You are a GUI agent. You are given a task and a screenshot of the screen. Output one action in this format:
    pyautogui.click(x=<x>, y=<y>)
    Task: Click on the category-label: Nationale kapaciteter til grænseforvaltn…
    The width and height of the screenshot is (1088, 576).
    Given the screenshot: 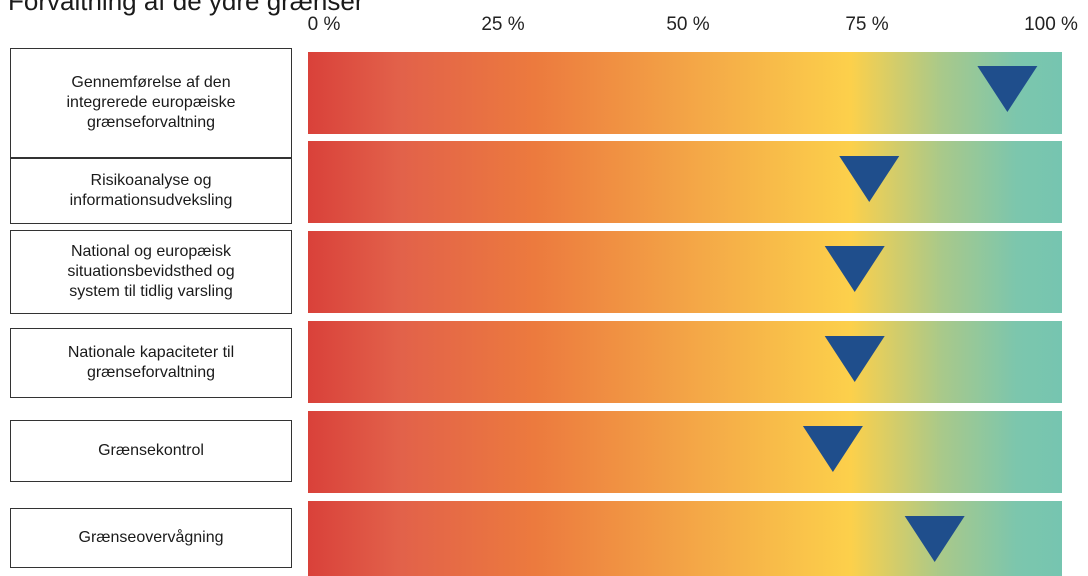 What is the action you would take?
    pyautogui.click(x=151, y=363)
    